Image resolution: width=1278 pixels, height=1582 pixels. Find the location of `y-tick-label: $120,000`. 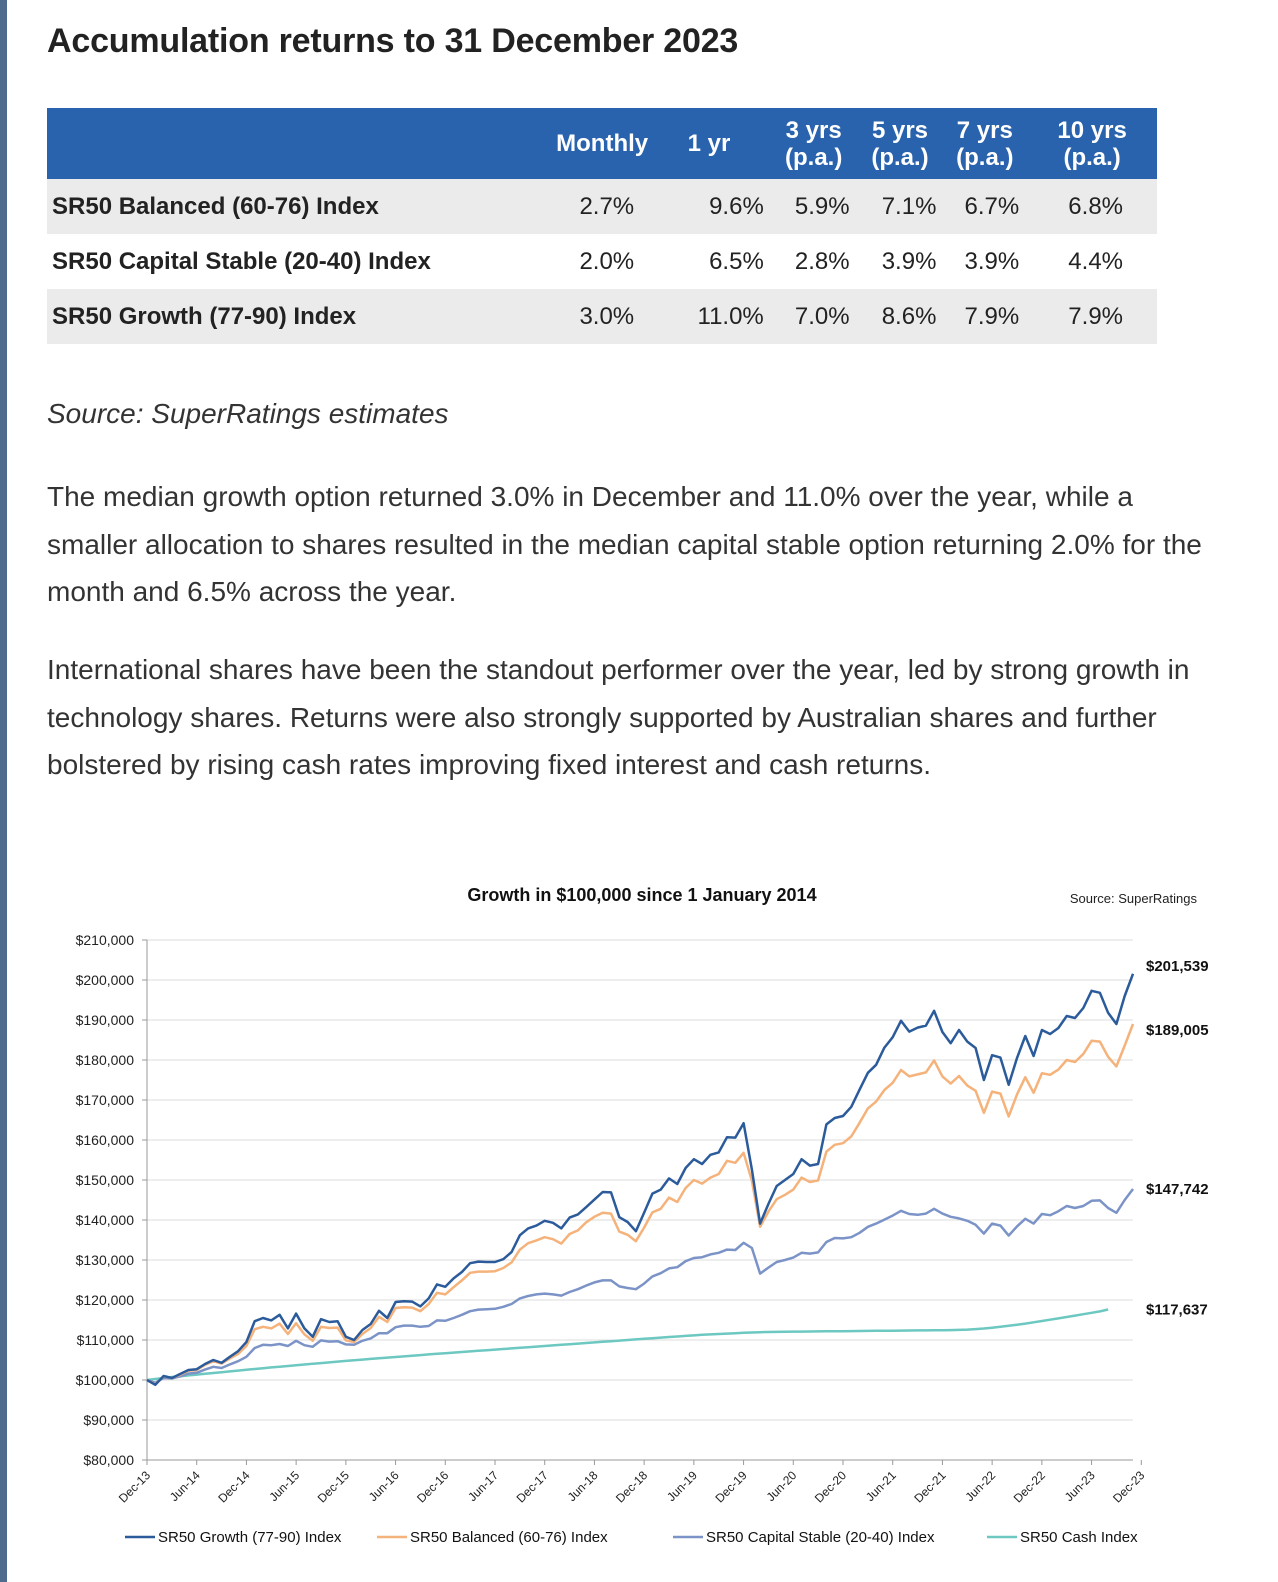

y-tick-label: $120,000 is located at coordinates (105, 1300).